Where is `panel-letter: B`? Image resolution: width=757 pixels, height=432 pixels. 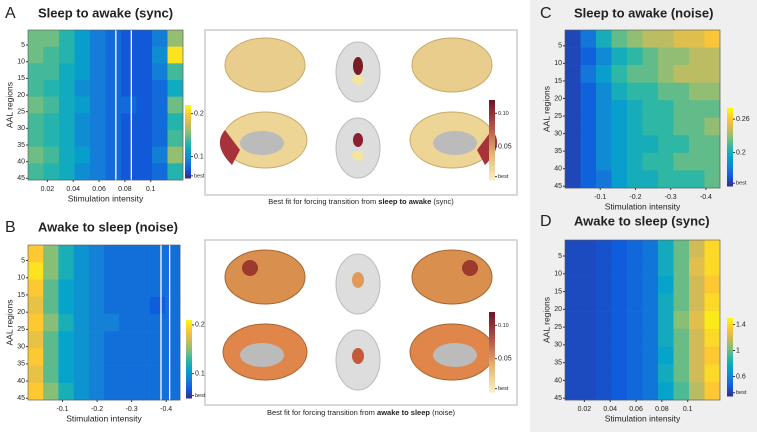 panel-letter: B is located at coordinates (10, 227).